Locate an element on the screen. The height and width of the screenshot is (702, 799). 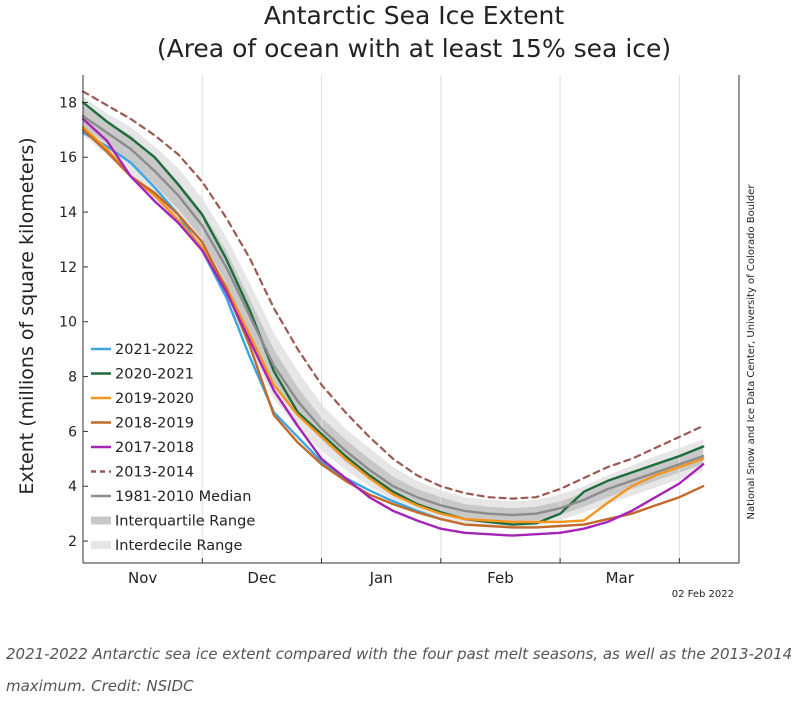
date-stamp: 02 Feb 2022 is located at coordinates (703, 594).